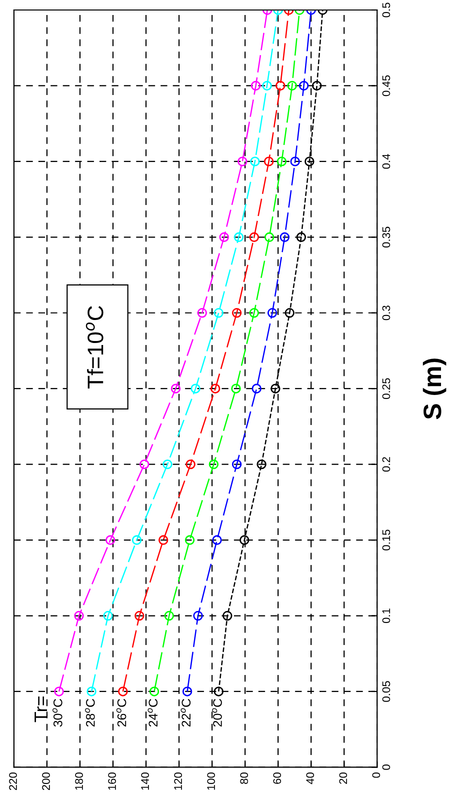 The width and height of the screenshot is (465, 800). What do you see at coordinates (386, 388) in the screenshot?
I see `y-tick-label: 0.25` at bounding box center [386, 388].